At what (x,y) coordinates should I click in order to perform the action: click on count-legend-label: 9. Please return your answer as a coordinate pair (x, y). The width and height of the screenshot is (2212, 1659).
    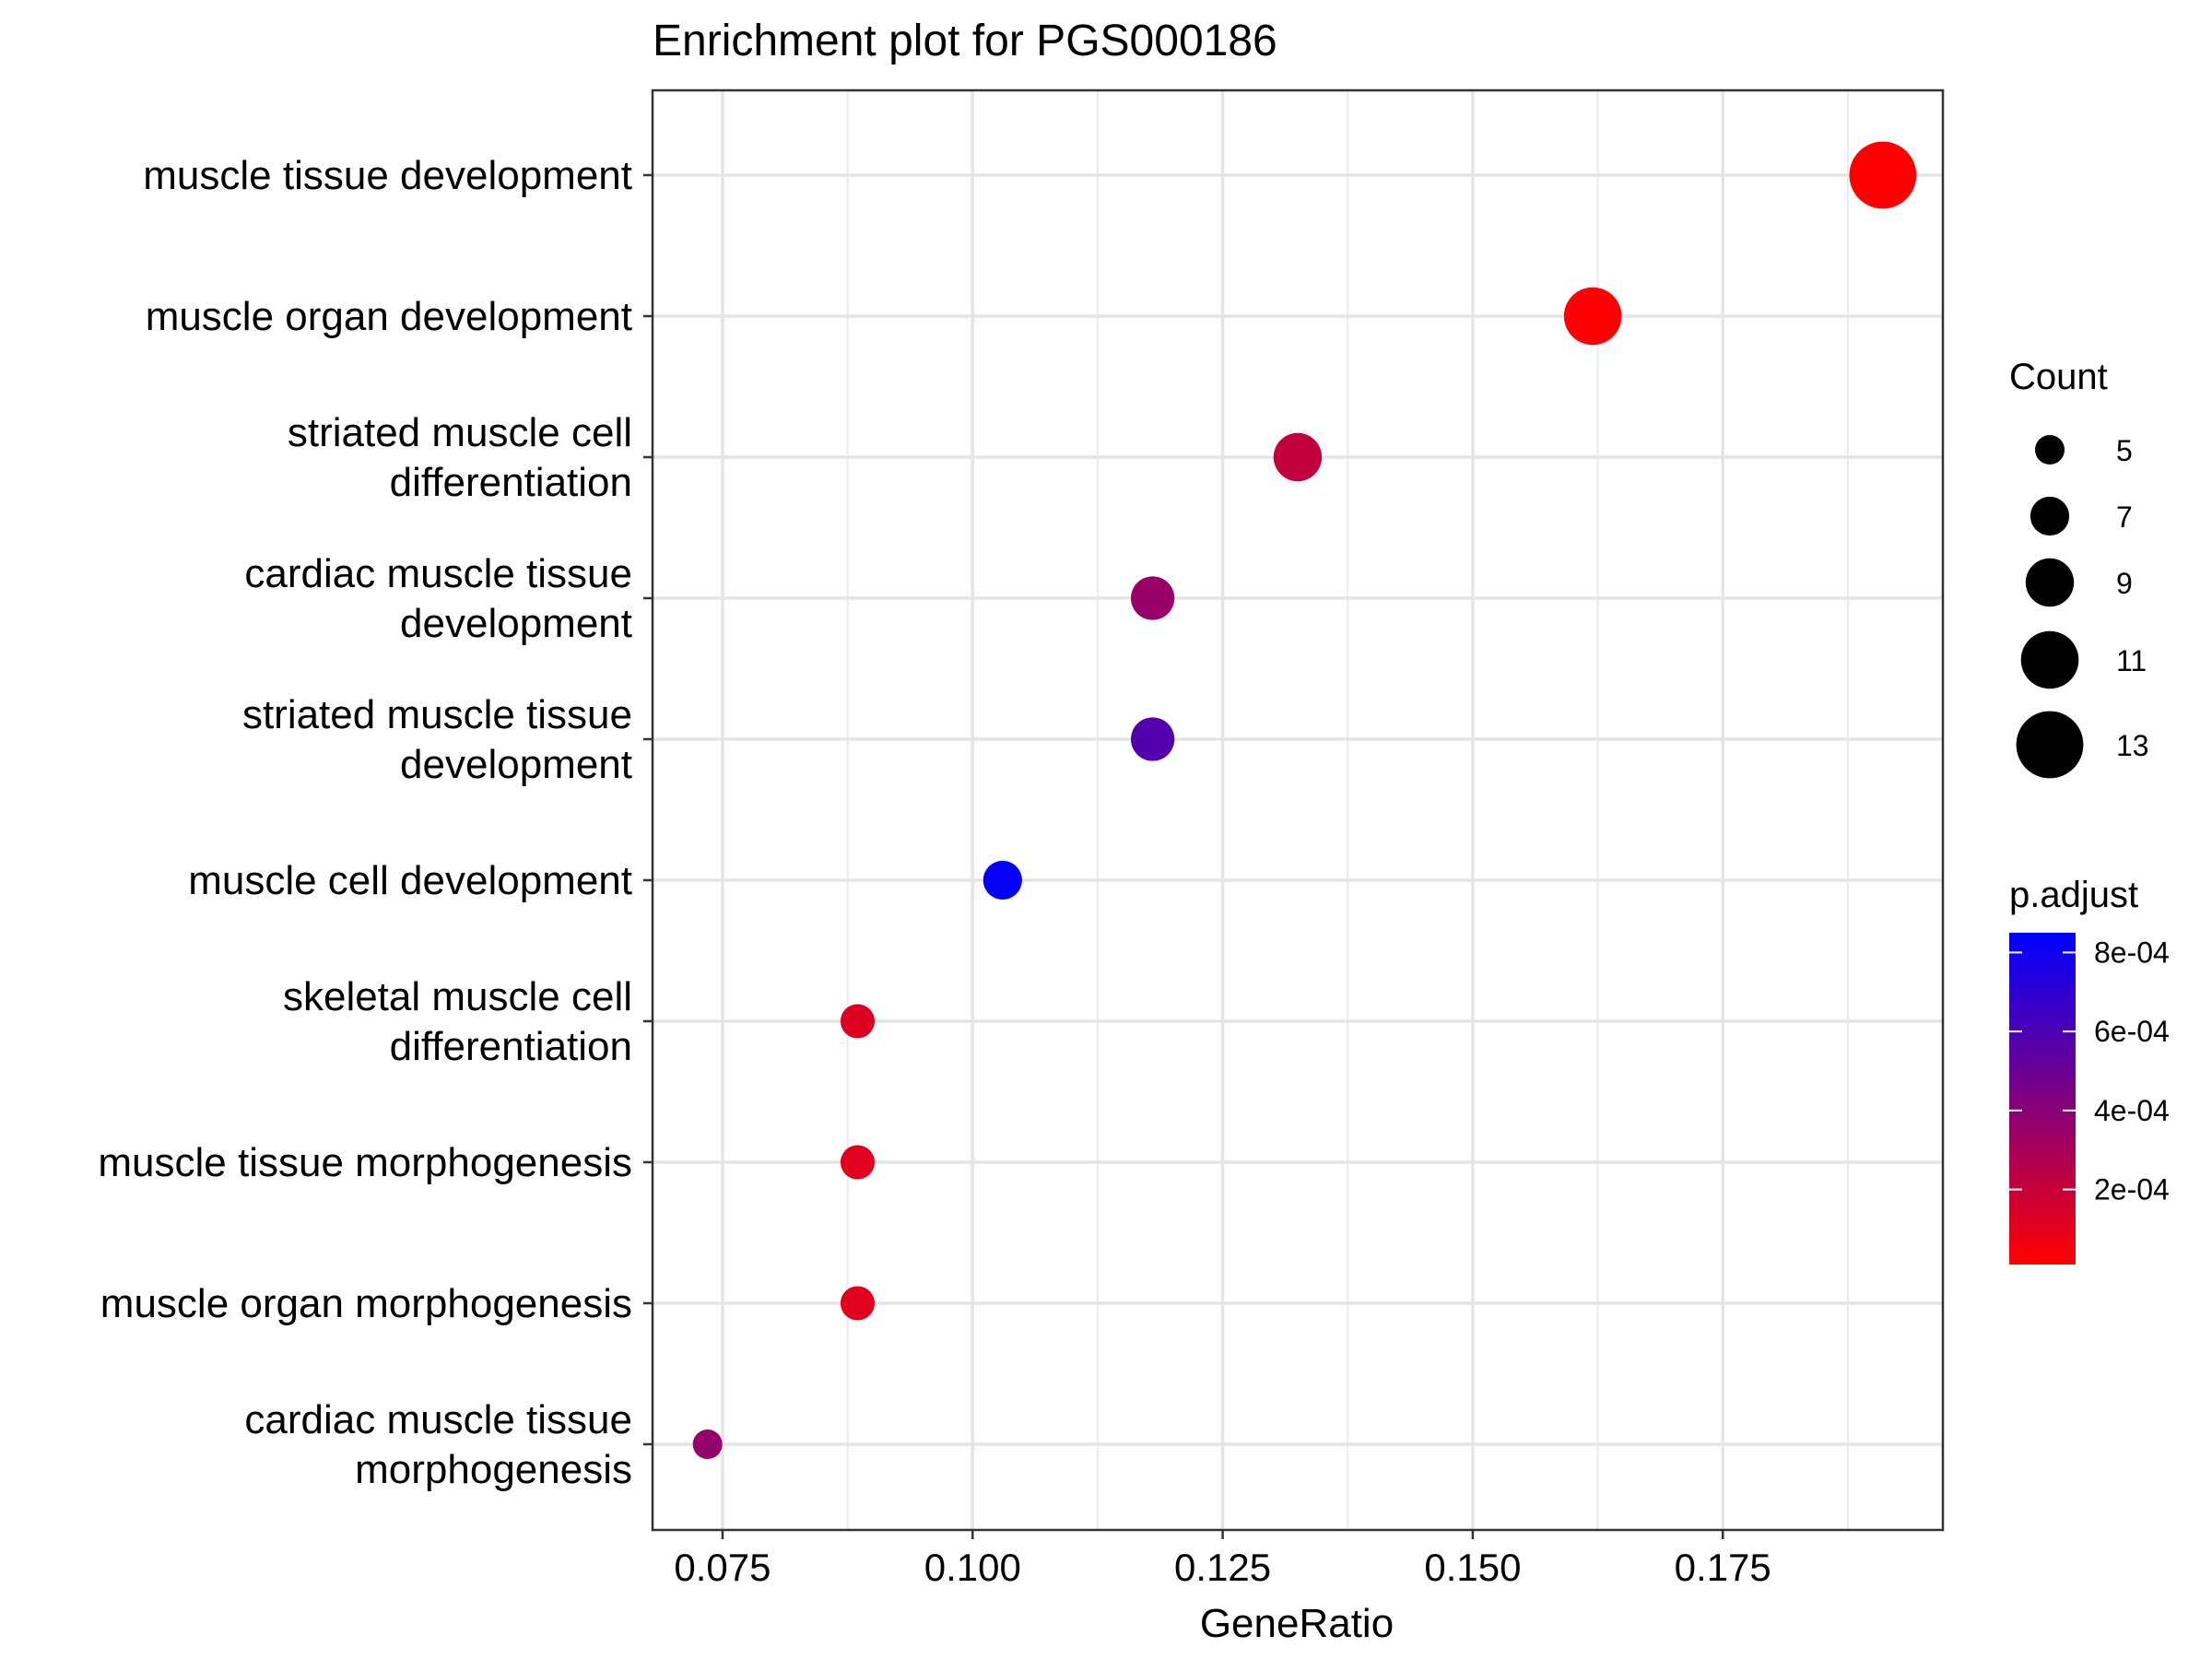
    Looking at the image, I should click on (2124, 583).